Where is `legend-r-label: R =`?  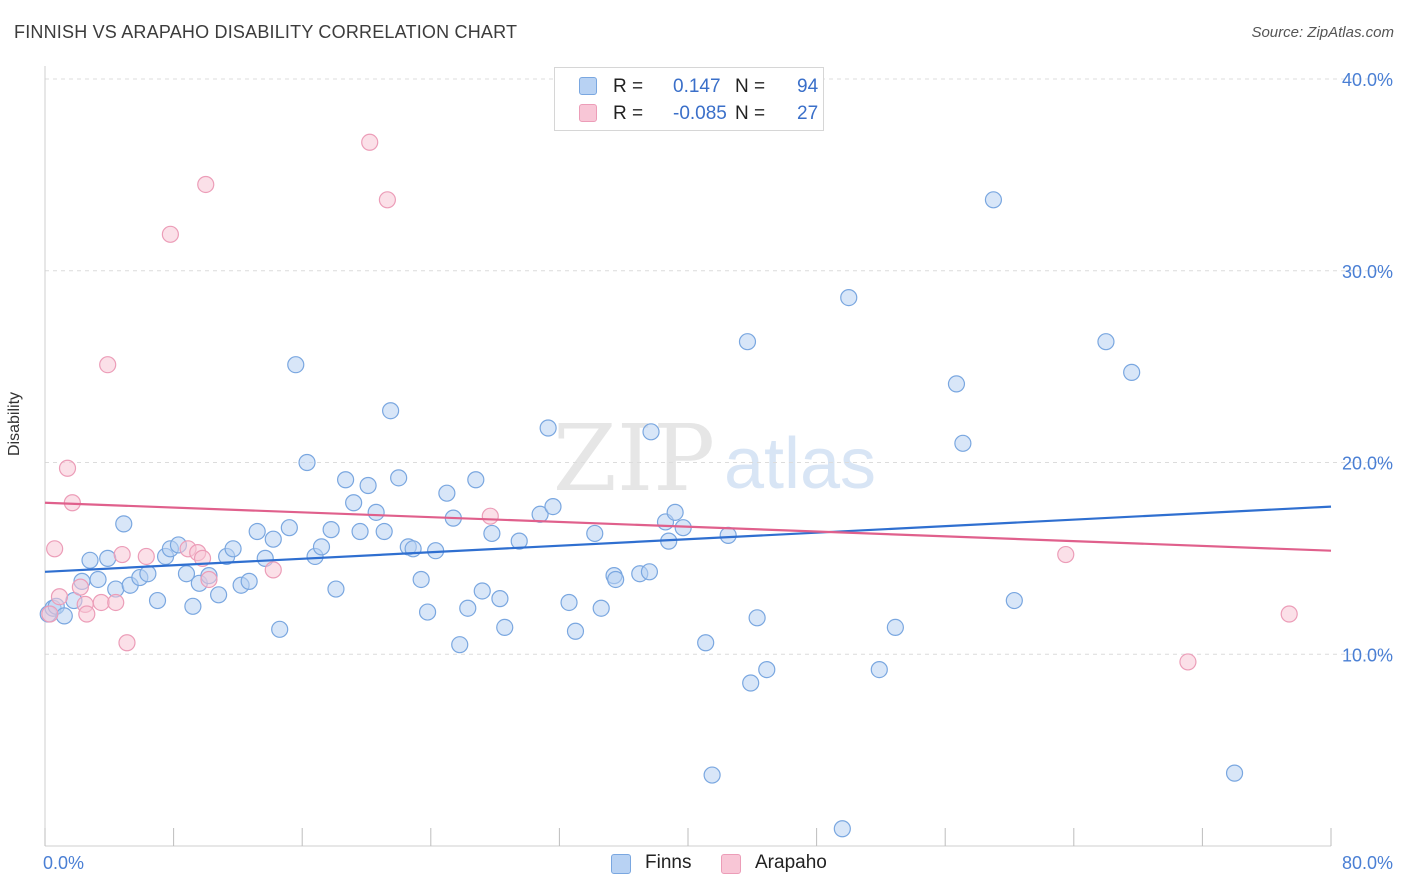 legend-r-label: R = is located at coordinates (628, 86).